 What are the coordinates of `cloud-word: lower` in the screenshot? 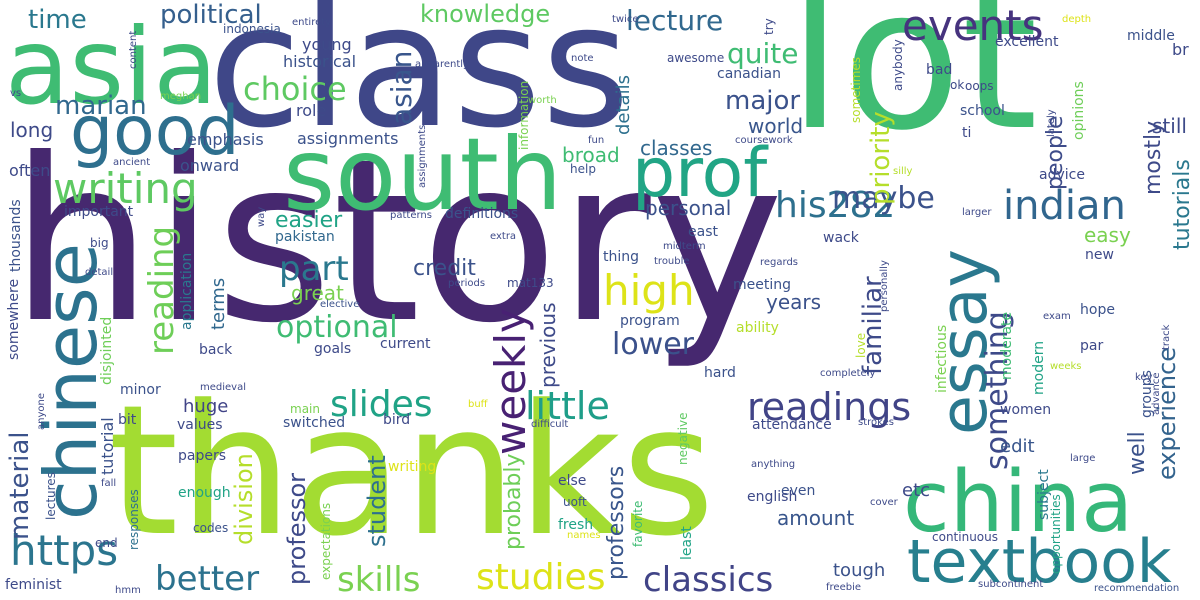 It's located at (653, 344).